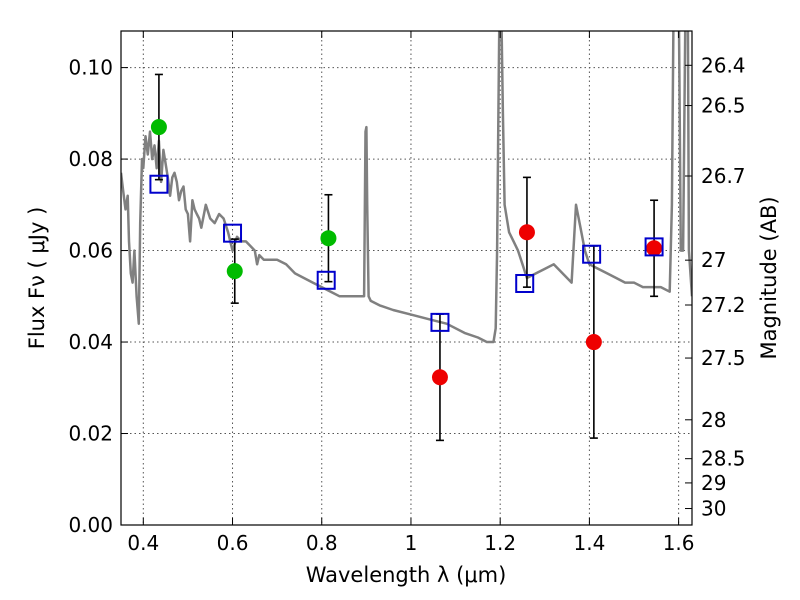 The width and height of the screenshot is (800, 600). I want to click on right-axis-title: Magnitude (AB), so click(769, 277).